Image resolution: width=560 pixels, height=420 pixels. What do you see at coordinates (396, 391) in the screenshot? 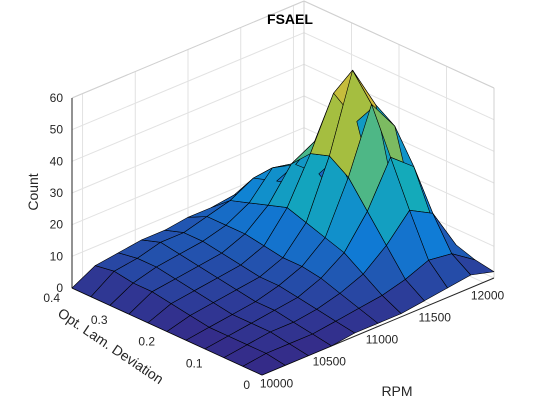
I see `x-axis-label: RPM` at bounding box center [396, 391].